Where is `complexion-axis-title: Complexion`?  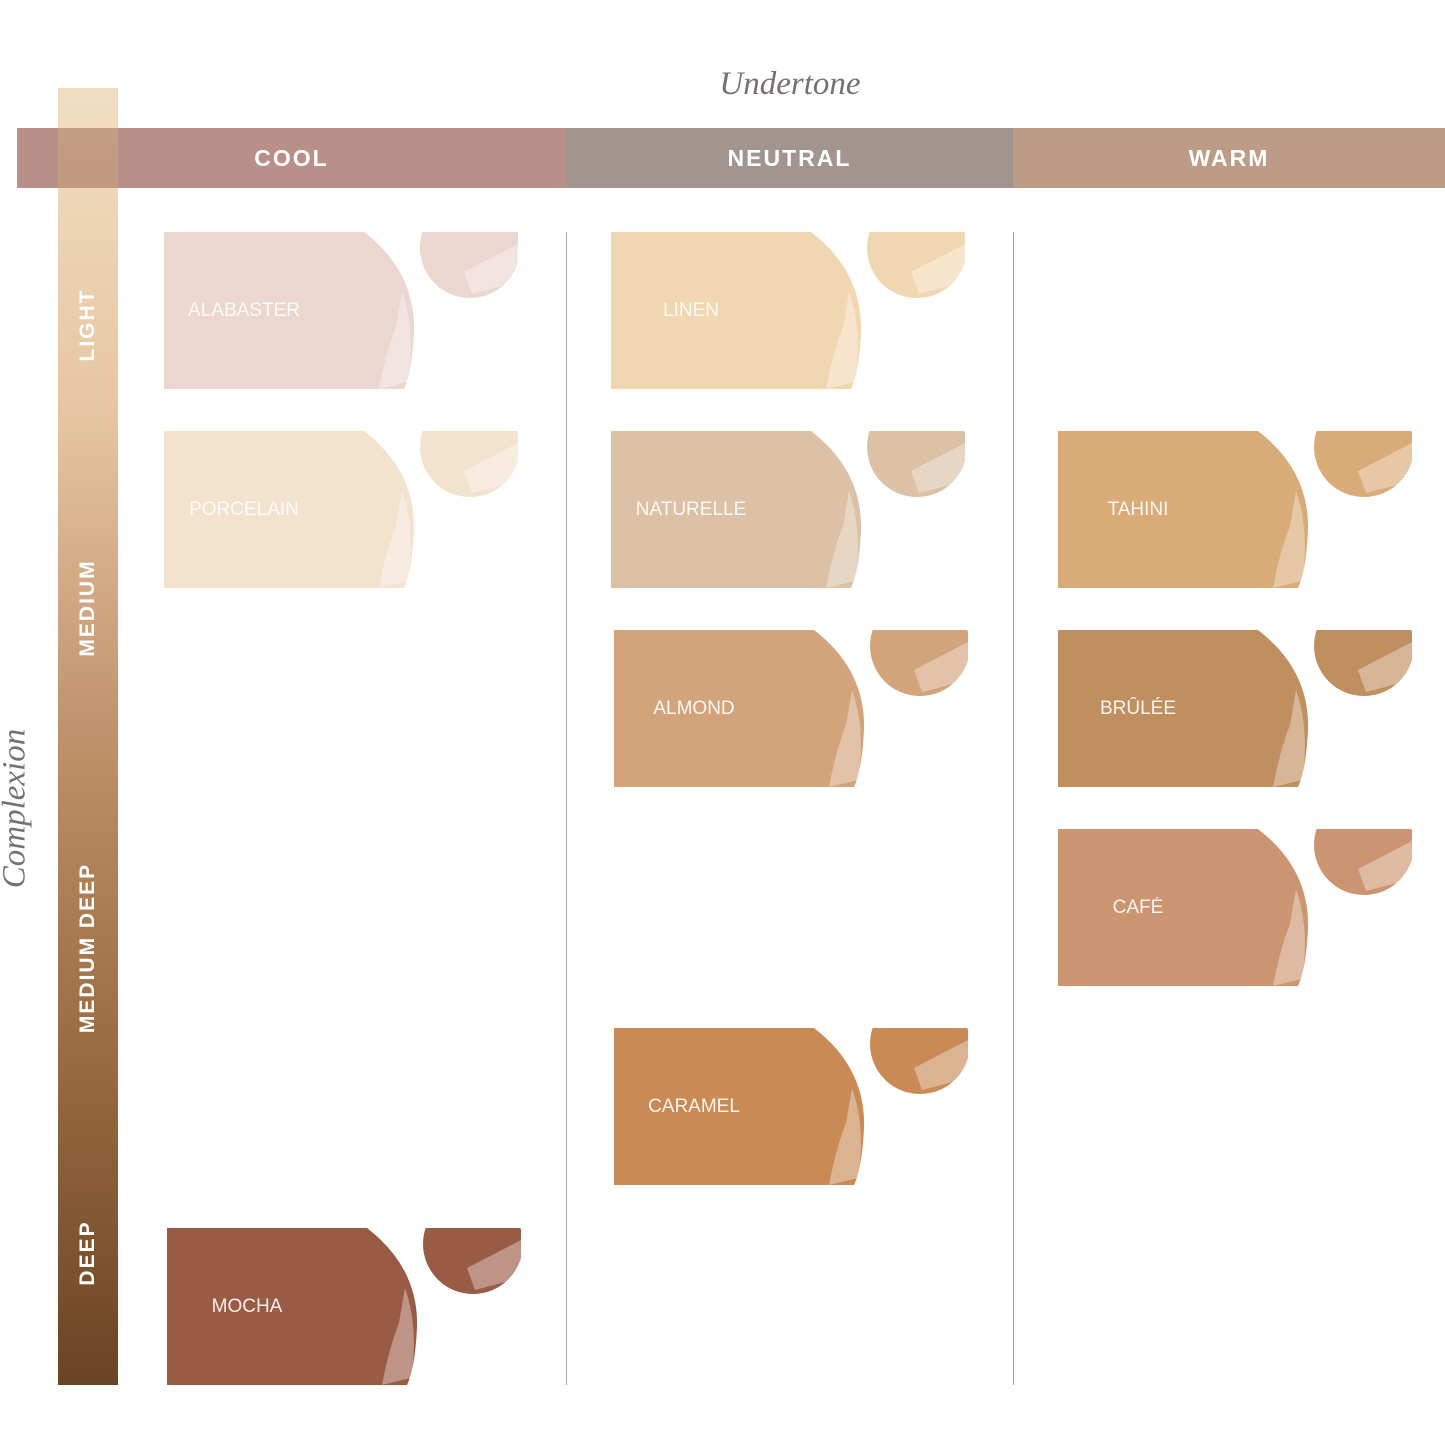
complexion-axis-title: Complexion is located at coordinates (16, 808).